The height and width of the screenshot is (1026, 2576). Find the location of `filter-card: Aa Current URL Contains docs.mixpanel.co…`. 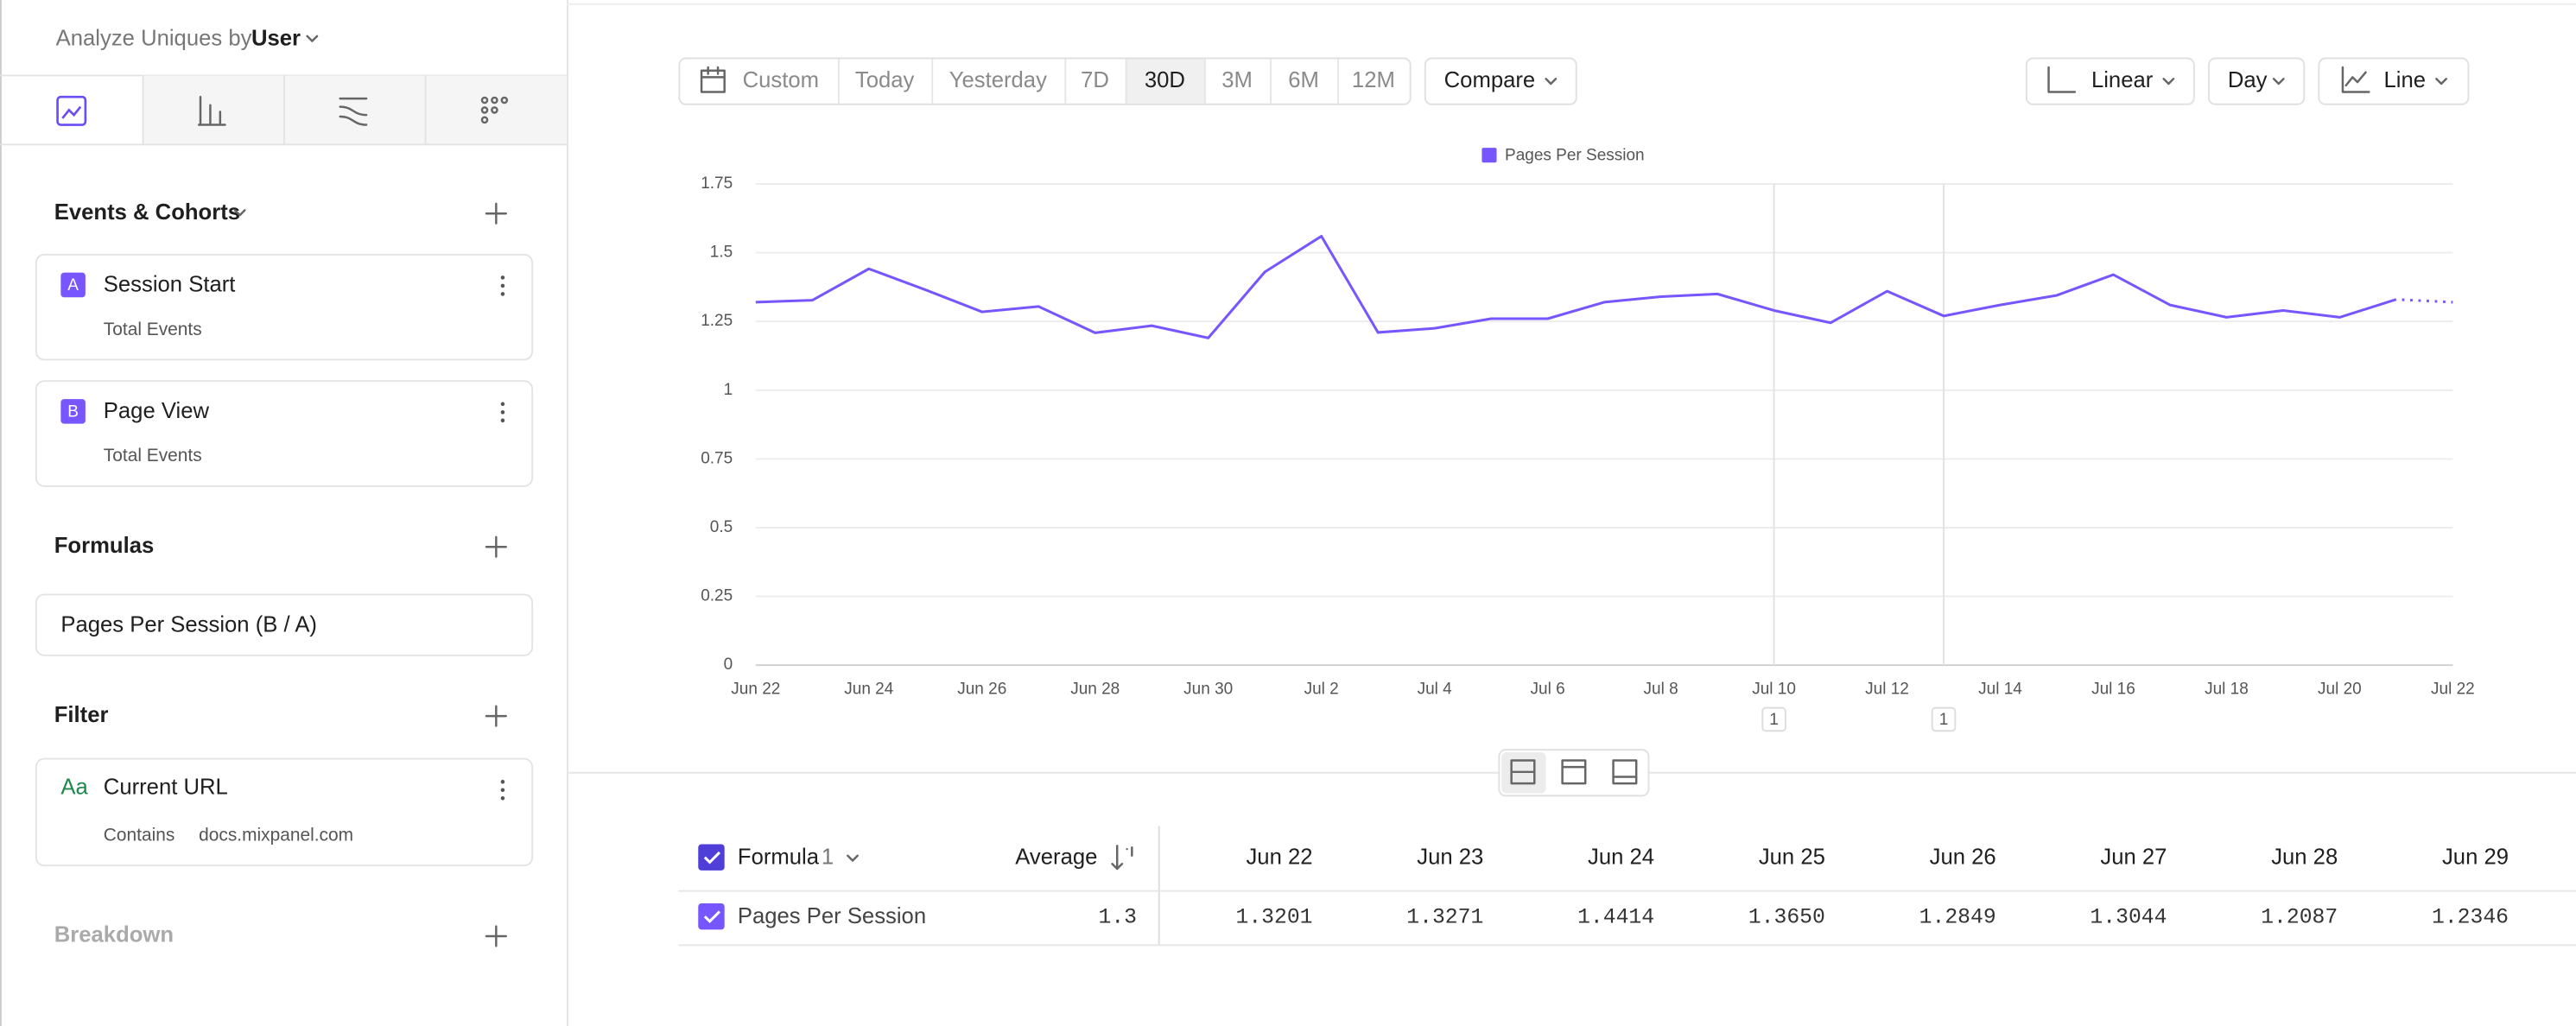

filter-card: Aa Current URL Contains docs.mixpanel.co… is located at coordinates (284, 812).